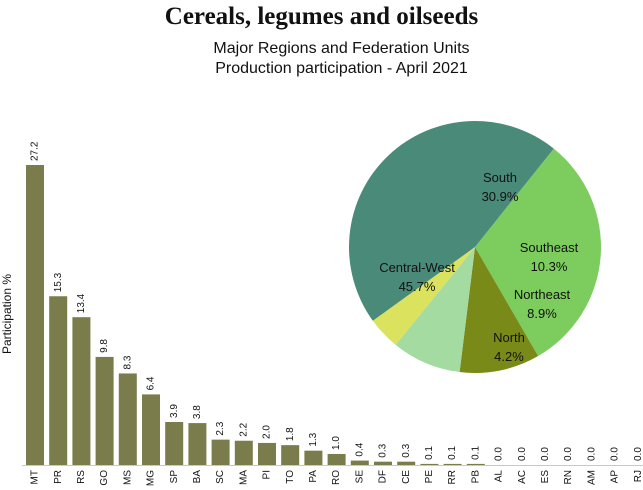  What do you see at coordinates (81, 477) in the screenshot?
I see `x-tick-label: RS` at bounding box center [81, 477].